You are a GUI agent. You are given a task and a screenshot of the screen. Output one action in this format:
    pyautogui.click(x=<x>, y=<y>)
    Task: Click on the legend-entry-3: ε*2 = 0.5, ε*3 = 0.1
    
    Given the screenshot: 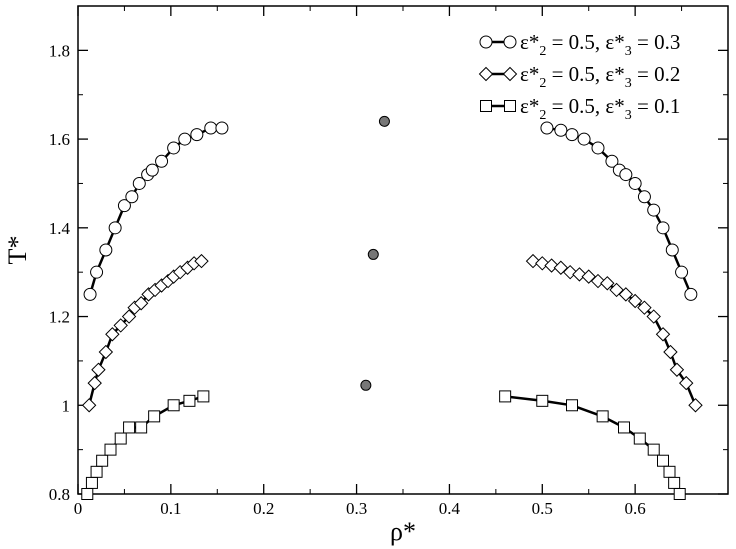 What is the action you would take?
    pyautogui.click(x=580, y=108)
    